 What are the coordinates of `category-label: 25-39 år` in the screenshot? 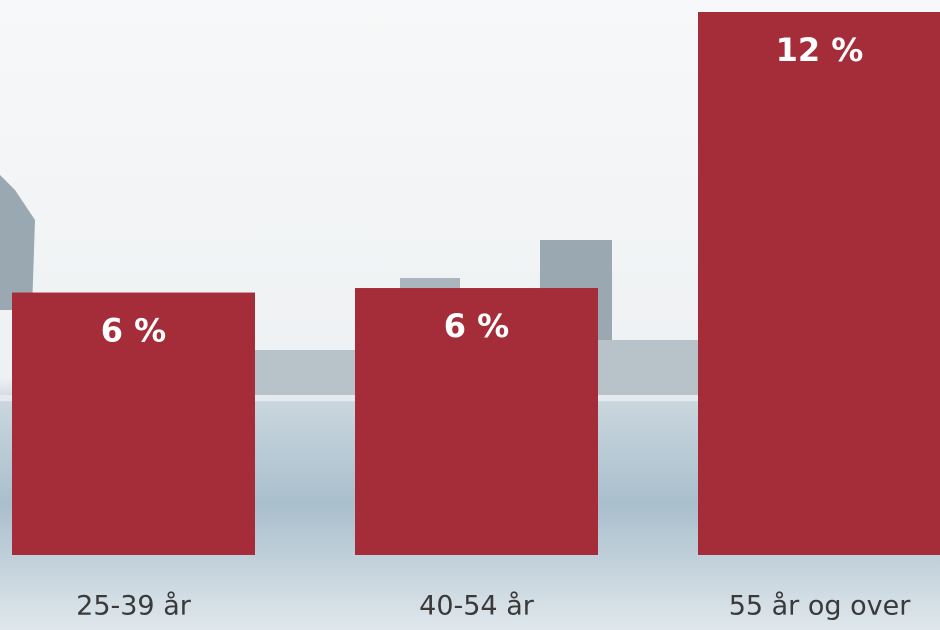 It's located at (134, 606).